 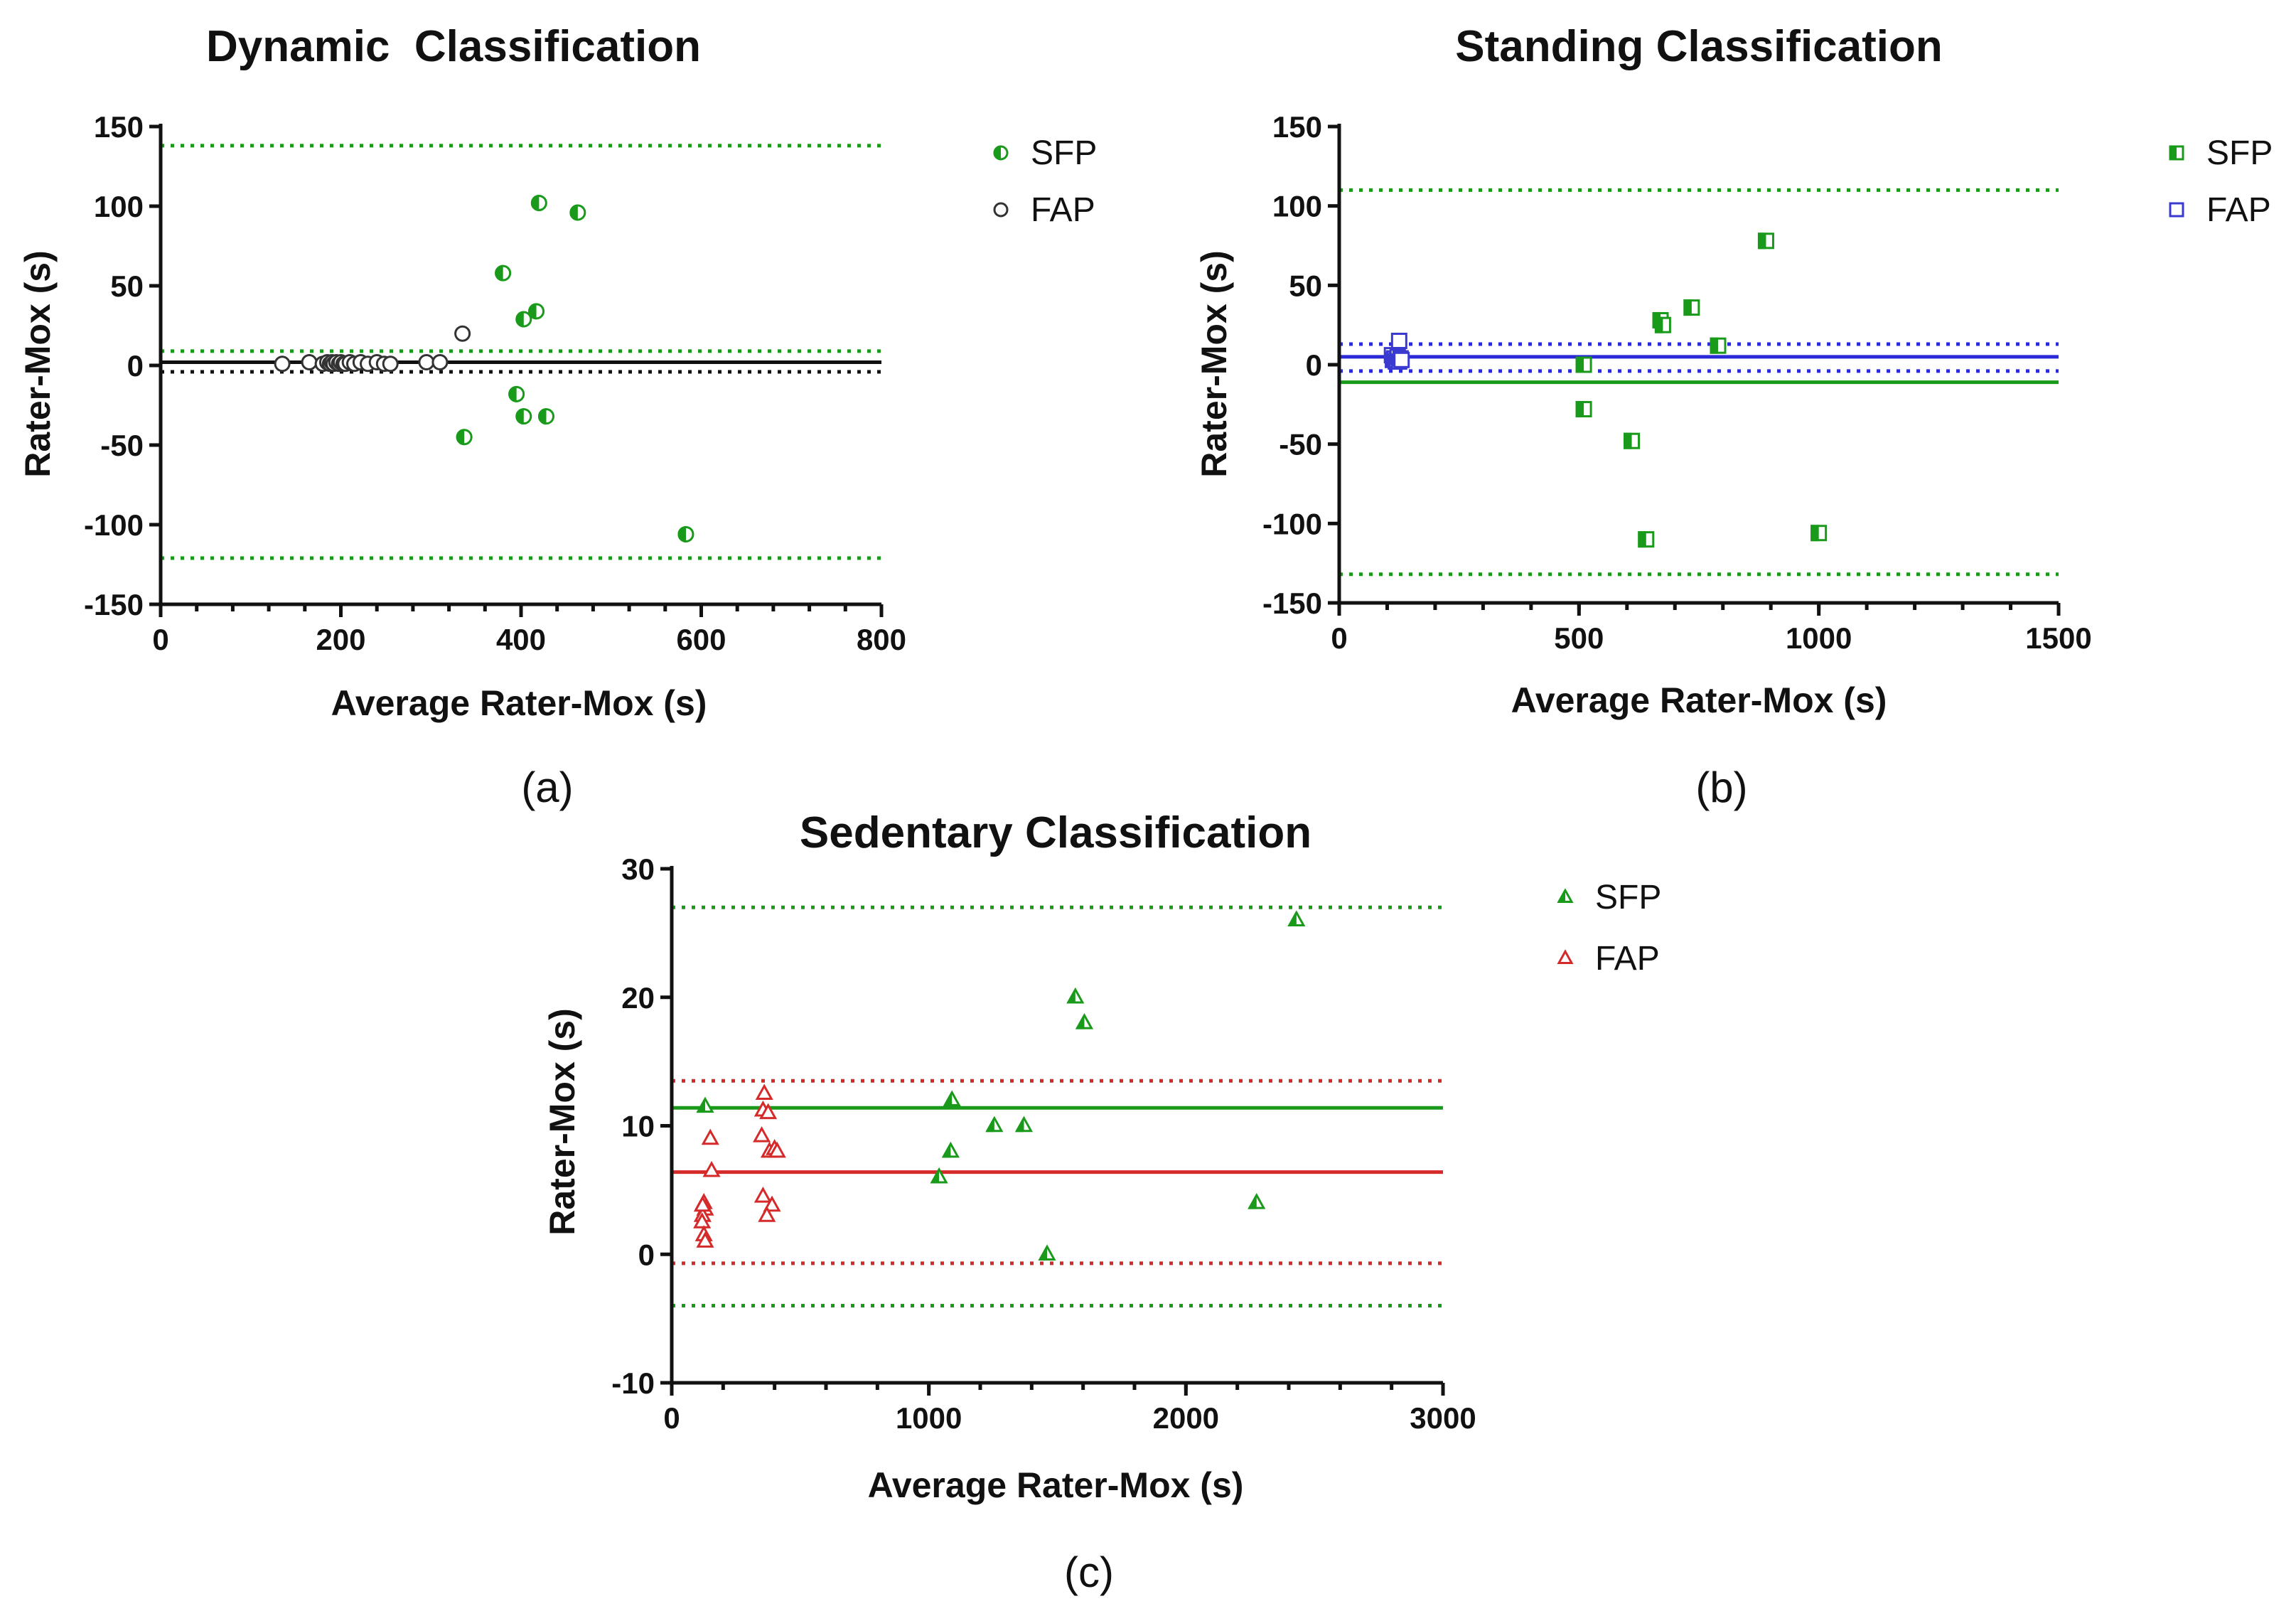 What do you see at coordinates (499, 273) in the screenshot?
I see `panel-a-sfp-point-2-fill` at bounding box center [499, 273].